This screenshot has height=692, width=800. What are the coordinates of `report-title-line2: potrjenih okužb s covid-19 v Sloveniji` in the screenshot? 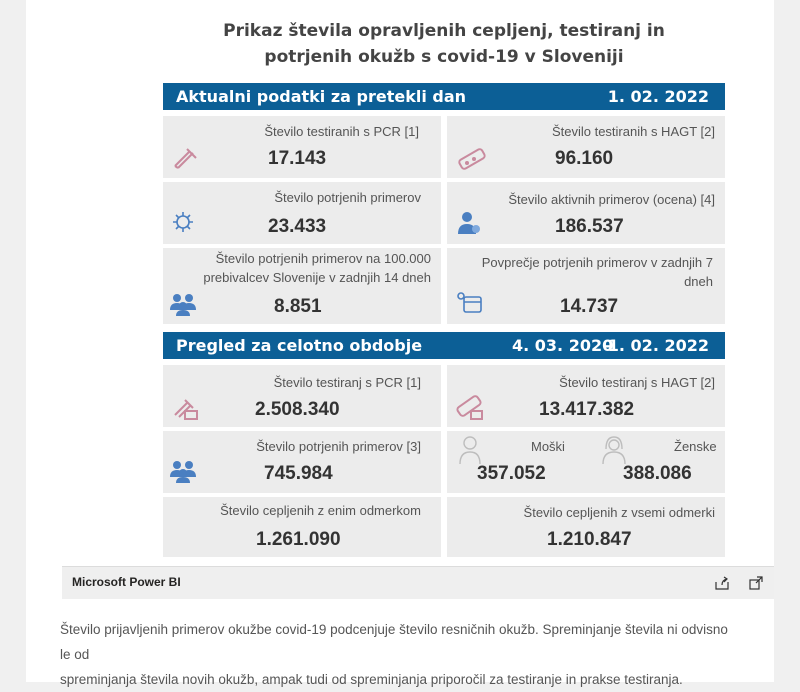 It's located at (444, 57).